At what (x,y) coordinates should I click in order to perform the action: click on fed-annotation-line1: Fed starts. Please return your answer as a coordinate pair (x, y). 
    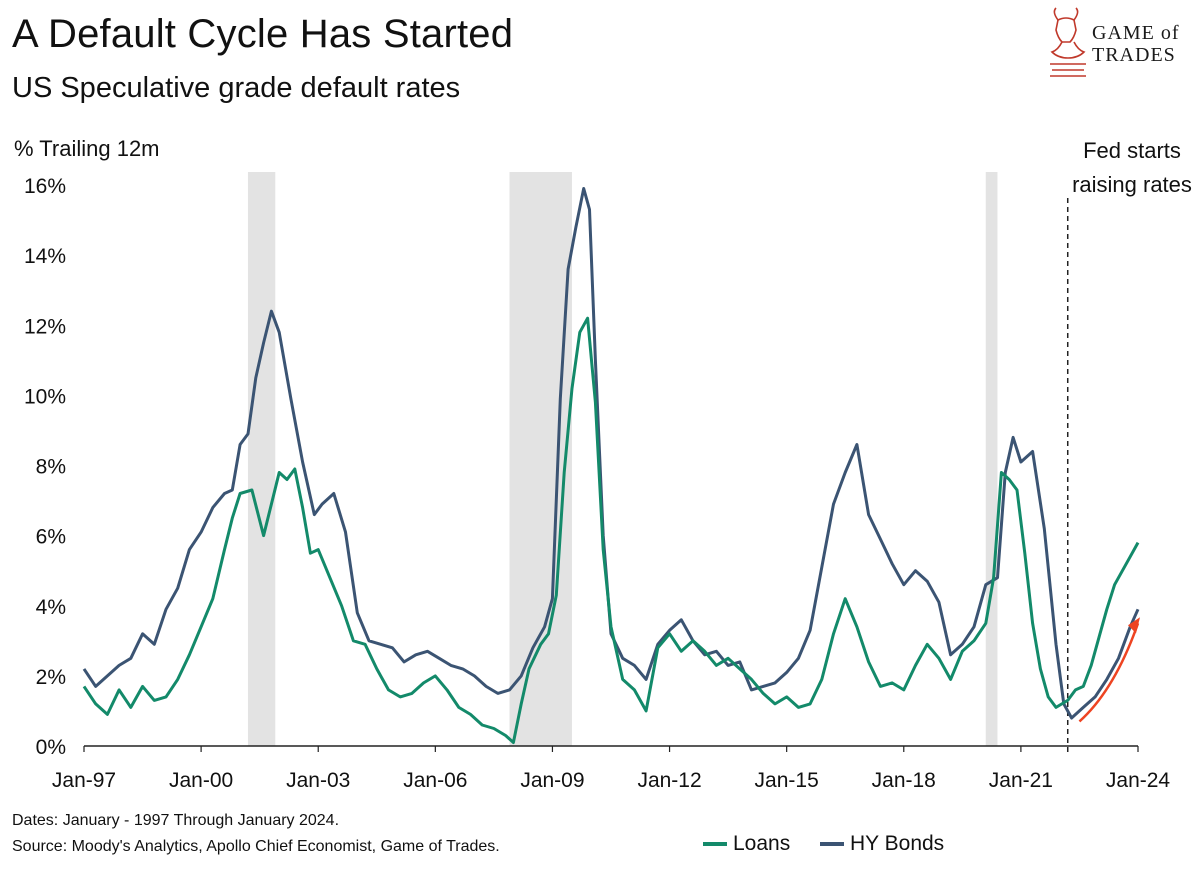
    Looking at the image, I should click on (1132, 150).